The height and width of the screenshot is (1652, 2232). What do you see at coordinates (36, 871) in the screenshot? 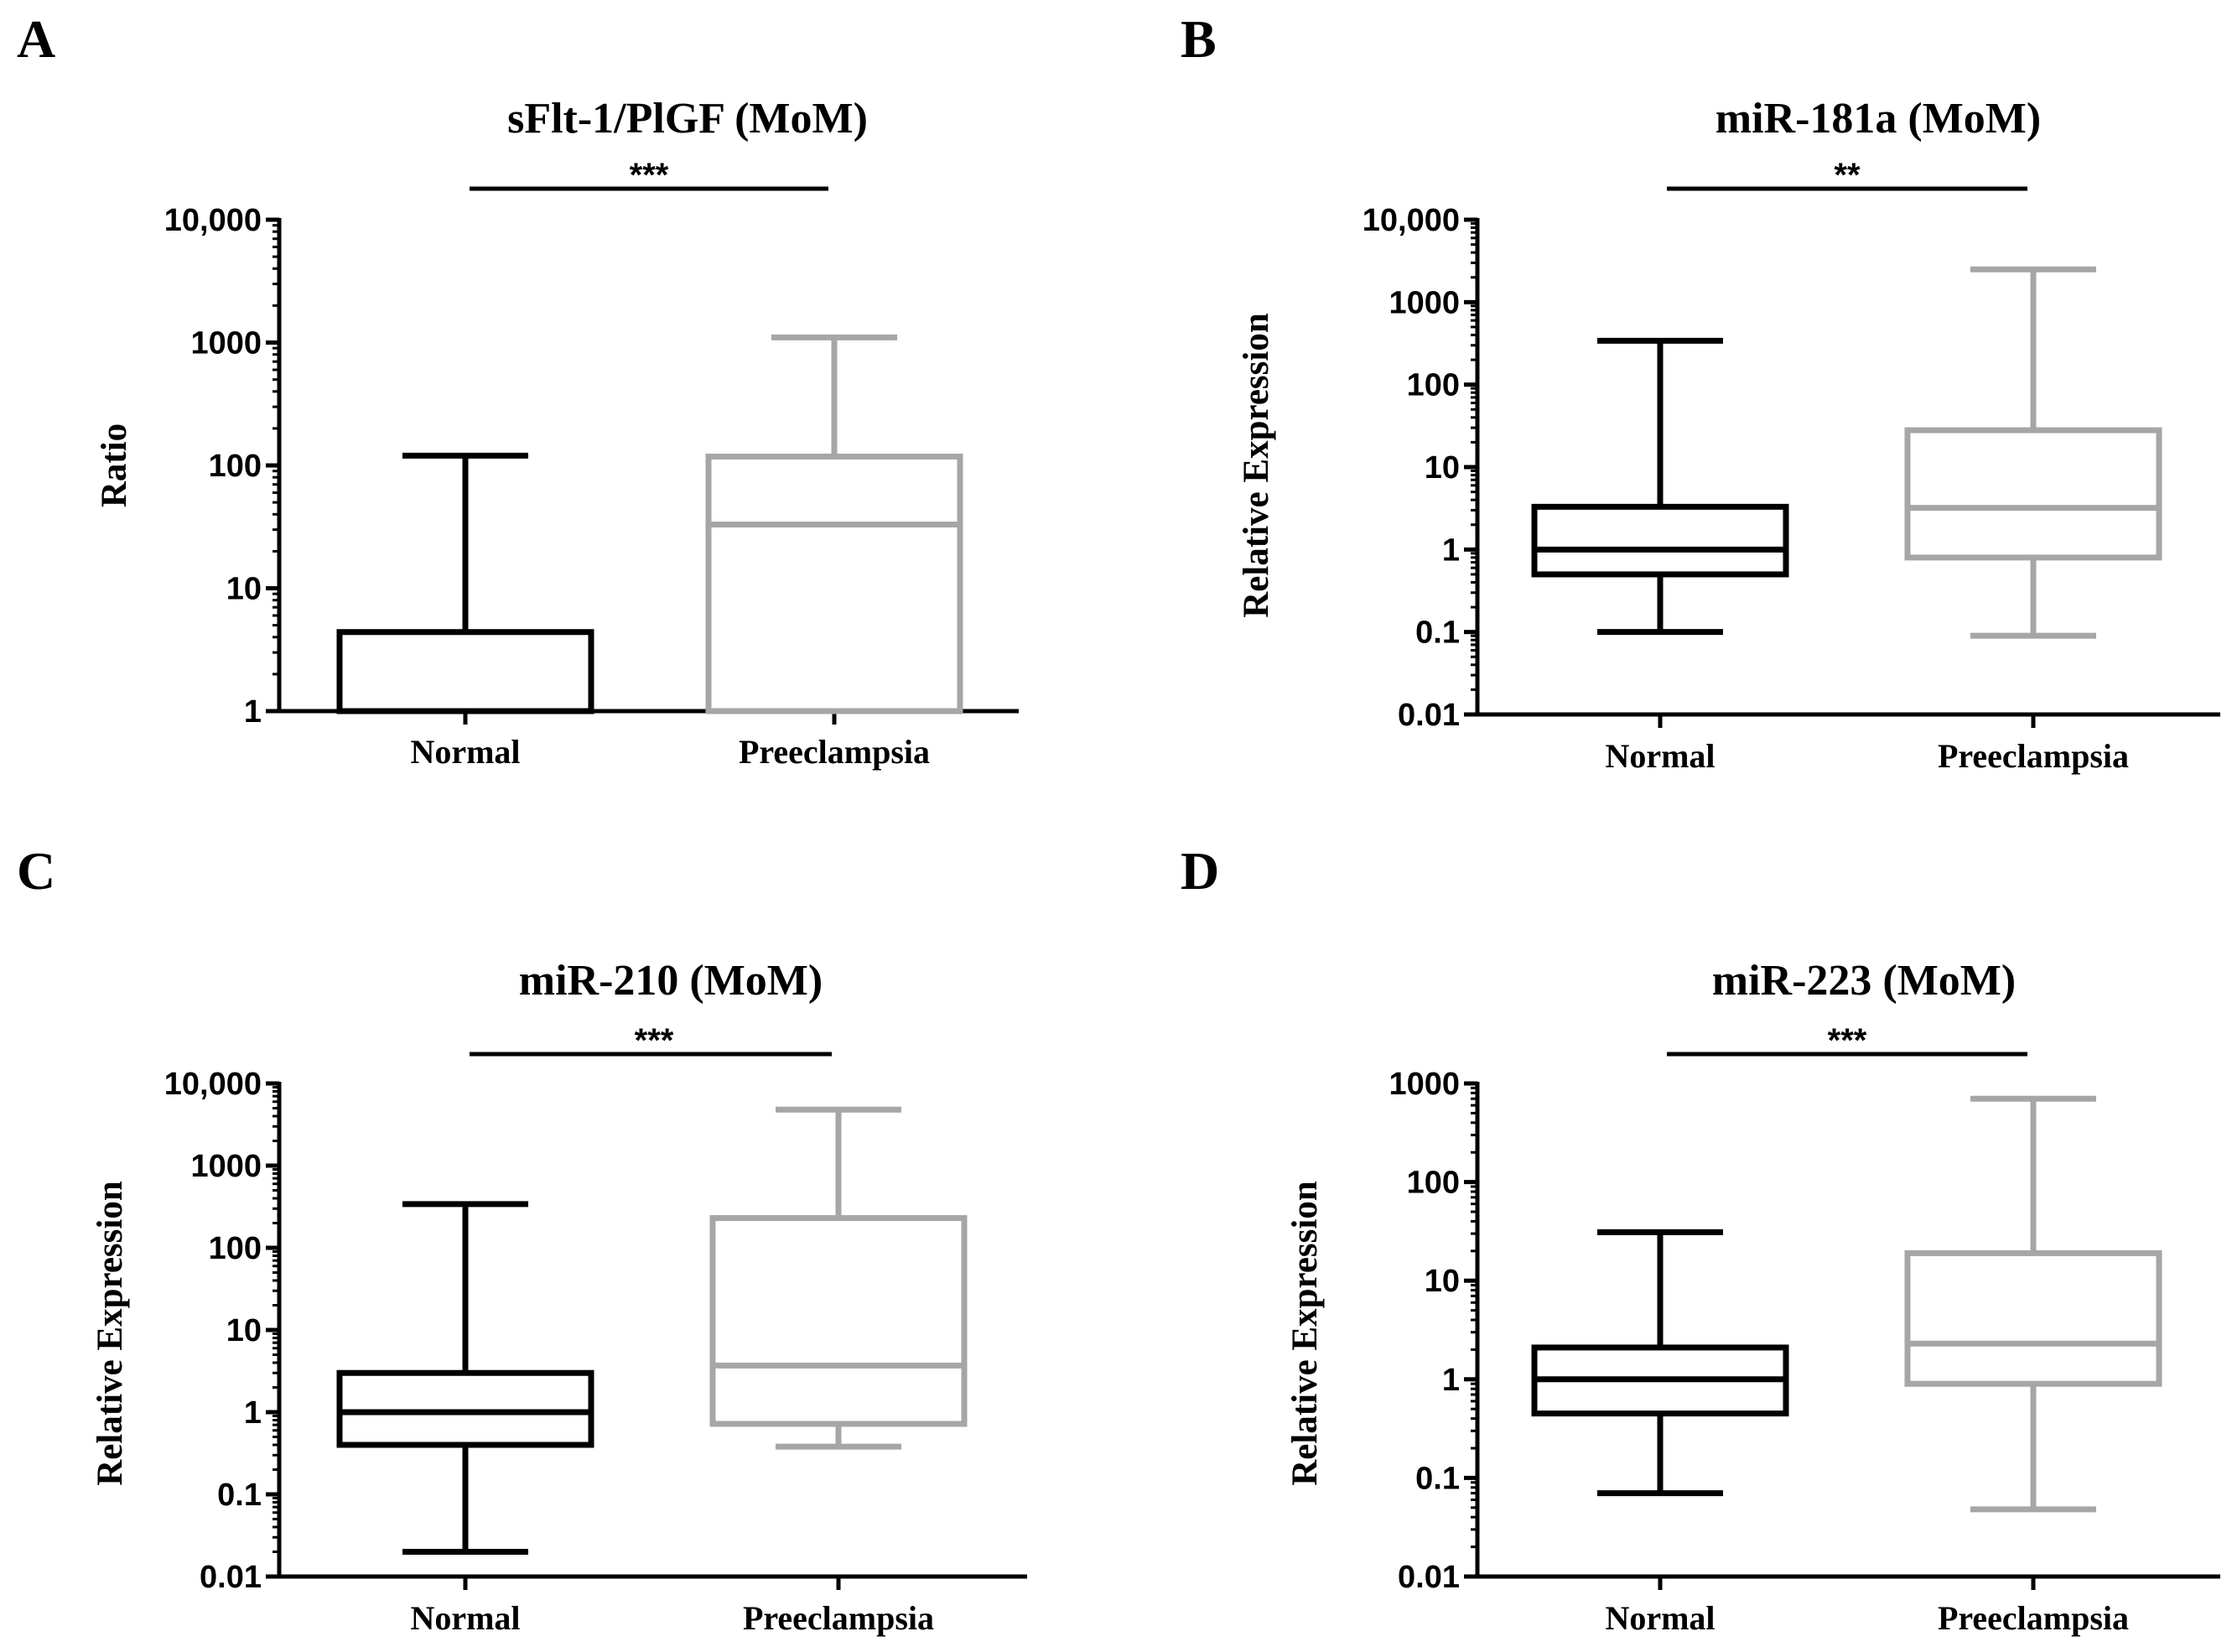
I see `panel-label: C` at bounding box center [36, 871].